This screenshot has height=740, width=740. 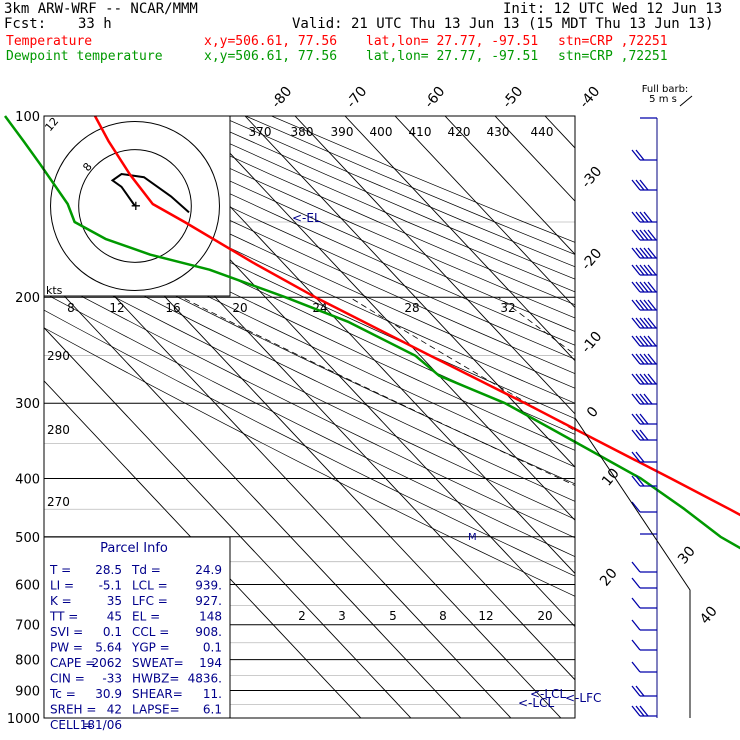 What do you see at coordinates (27, 585) in the screenshot?
I see `pressure-label-600: 600` at bounding box center [27, 585].